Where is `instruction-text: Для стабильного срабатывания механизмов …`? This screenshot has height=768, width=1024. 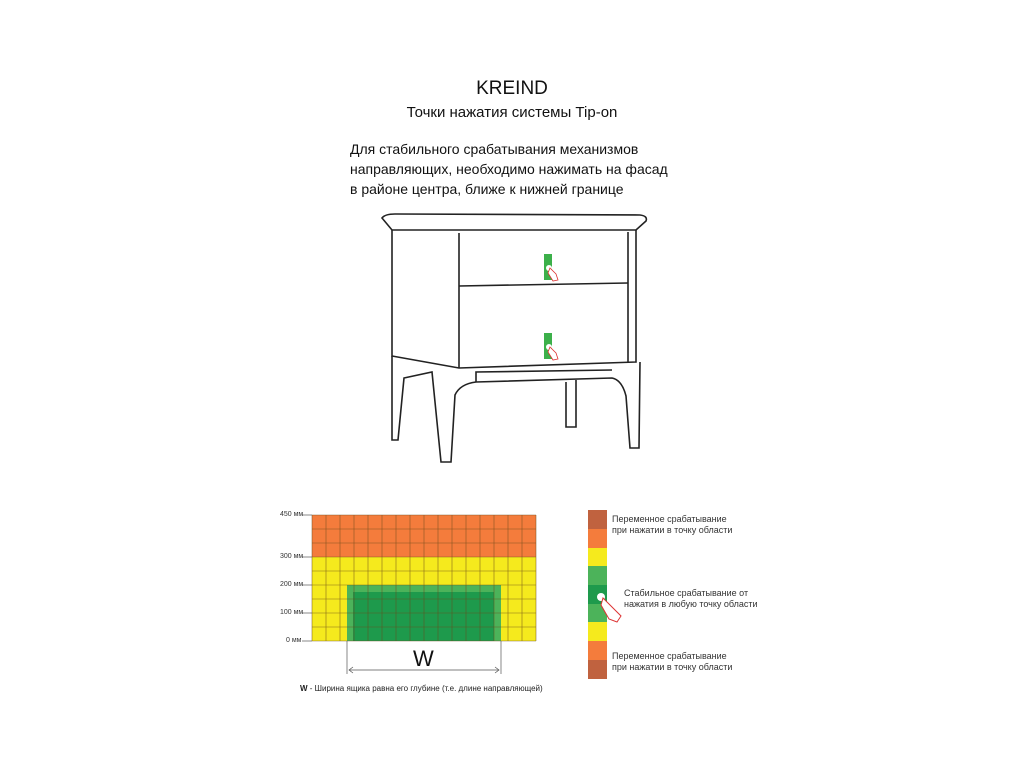
instruction-text: Для стабильного срабатывания механизмов … is located at coordinates (530, 169).